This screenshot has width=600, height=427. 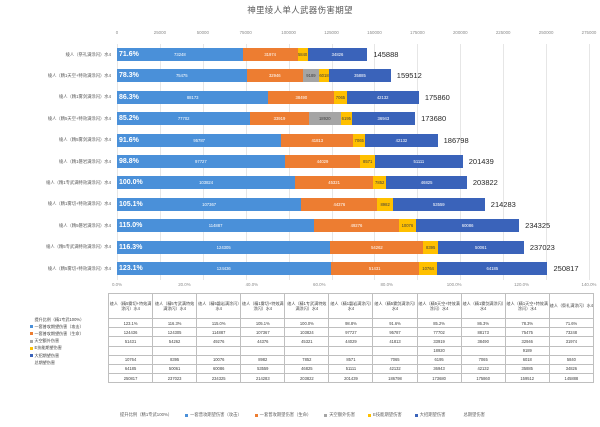 I want to click on table-cell: 10764, so click(x=130, y=359).